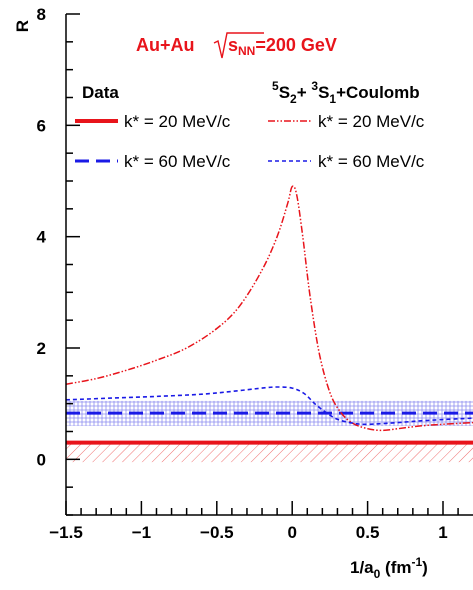  Describe the element at coordinates (368, 532) in the screenshot. I see `x-tick-label: 0.5` at that location.